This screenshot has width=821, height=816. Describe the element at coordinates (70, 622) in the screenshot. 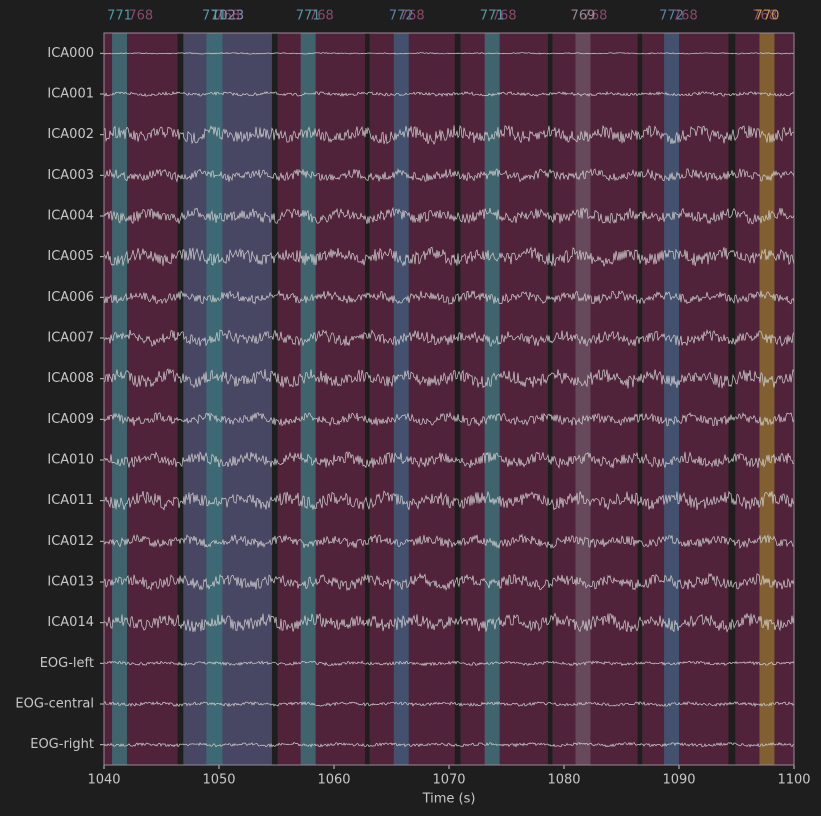

I see `channel-label: ICA014` at that location.